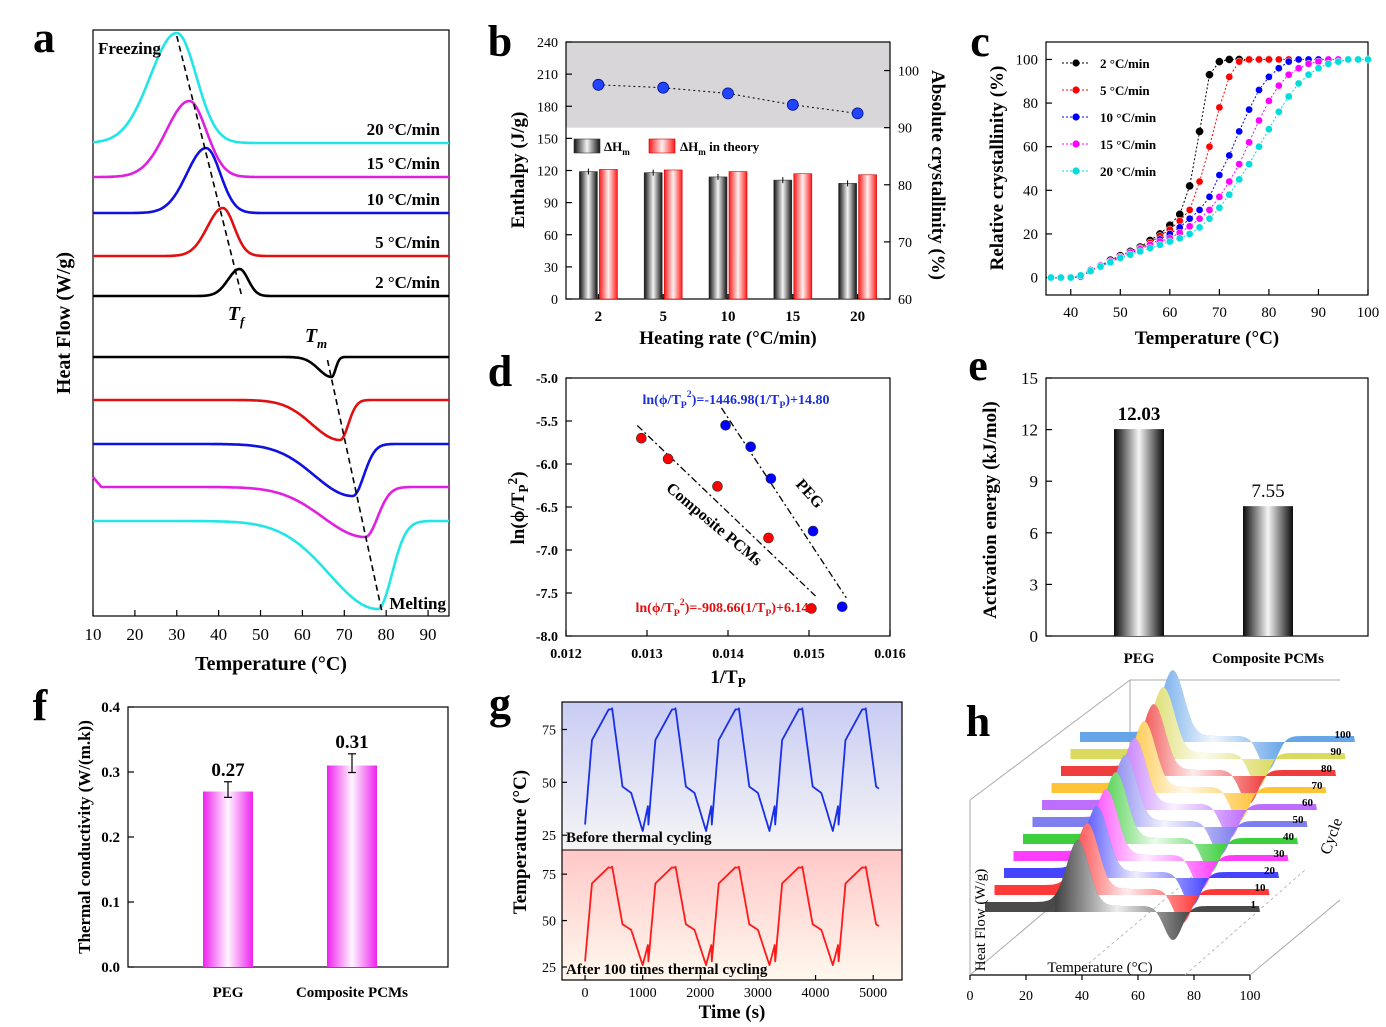  Describe the element at coordinates (549, 783) in the screenshot. I see `panel-g-ytick-label: 50` at that location.